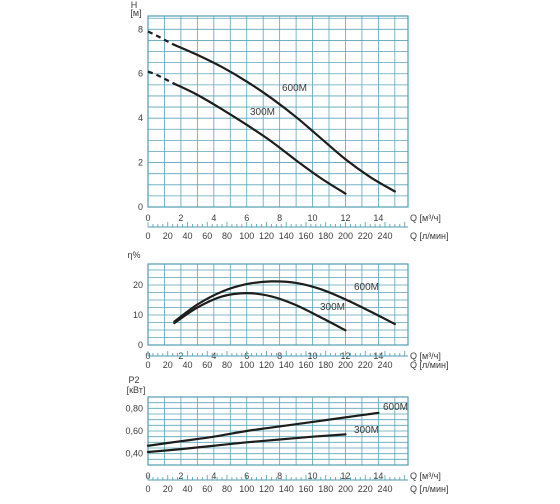 The image size is (560, 504). I want to click on y-tick-label: 6, so click(140, 74).